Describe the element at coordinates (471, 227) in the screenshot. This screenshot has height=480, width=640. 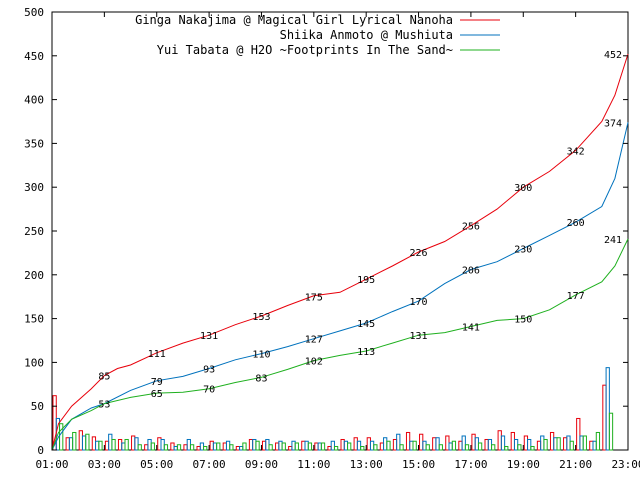
I see `point-label: 256` at that location.